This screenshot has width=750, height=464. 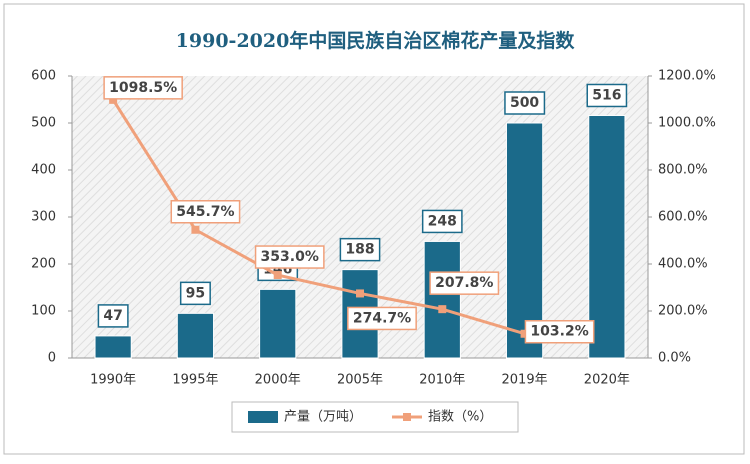 I want to click on y2-tick-label: 1000.0%, so click(x=687, y=123).